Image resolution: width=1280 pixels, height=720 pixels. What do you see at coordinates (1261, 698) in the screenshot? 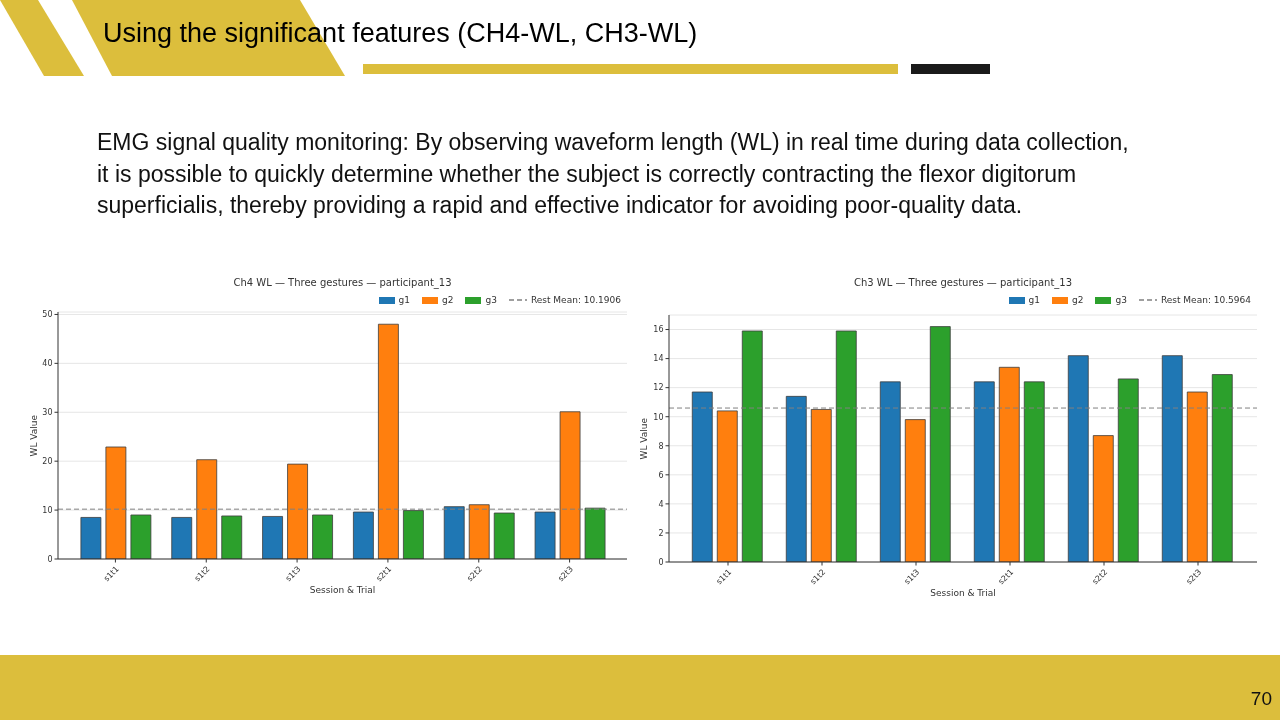
I see `text: 70` at bounding box center [1261, 698].